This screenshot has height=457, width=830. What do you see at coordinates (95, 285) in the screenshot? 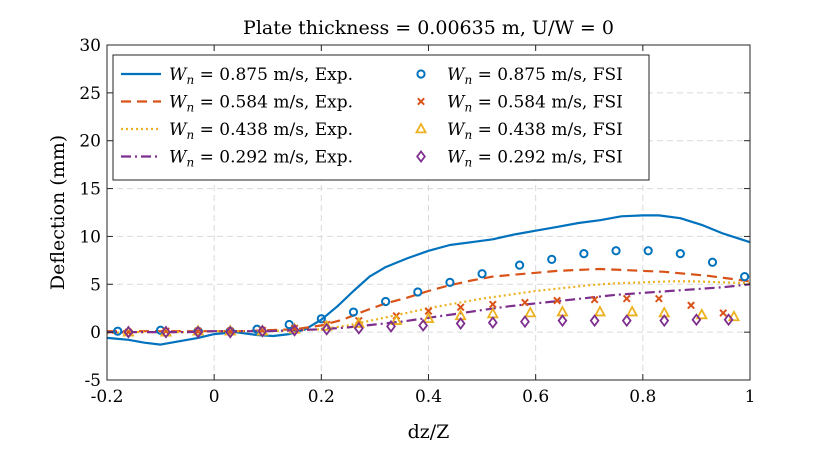
I see `y-tick-label: 5` at bounding box center [95, 285].